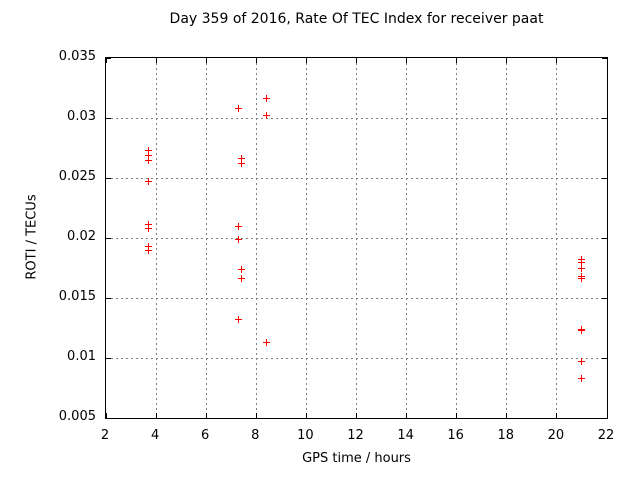 The height and width of the screenshot is (480, 640). What do you see at coordinates (556, 435) in the screenshot?
I see `x-tick-label: 20` at bounding box center [556, 435].